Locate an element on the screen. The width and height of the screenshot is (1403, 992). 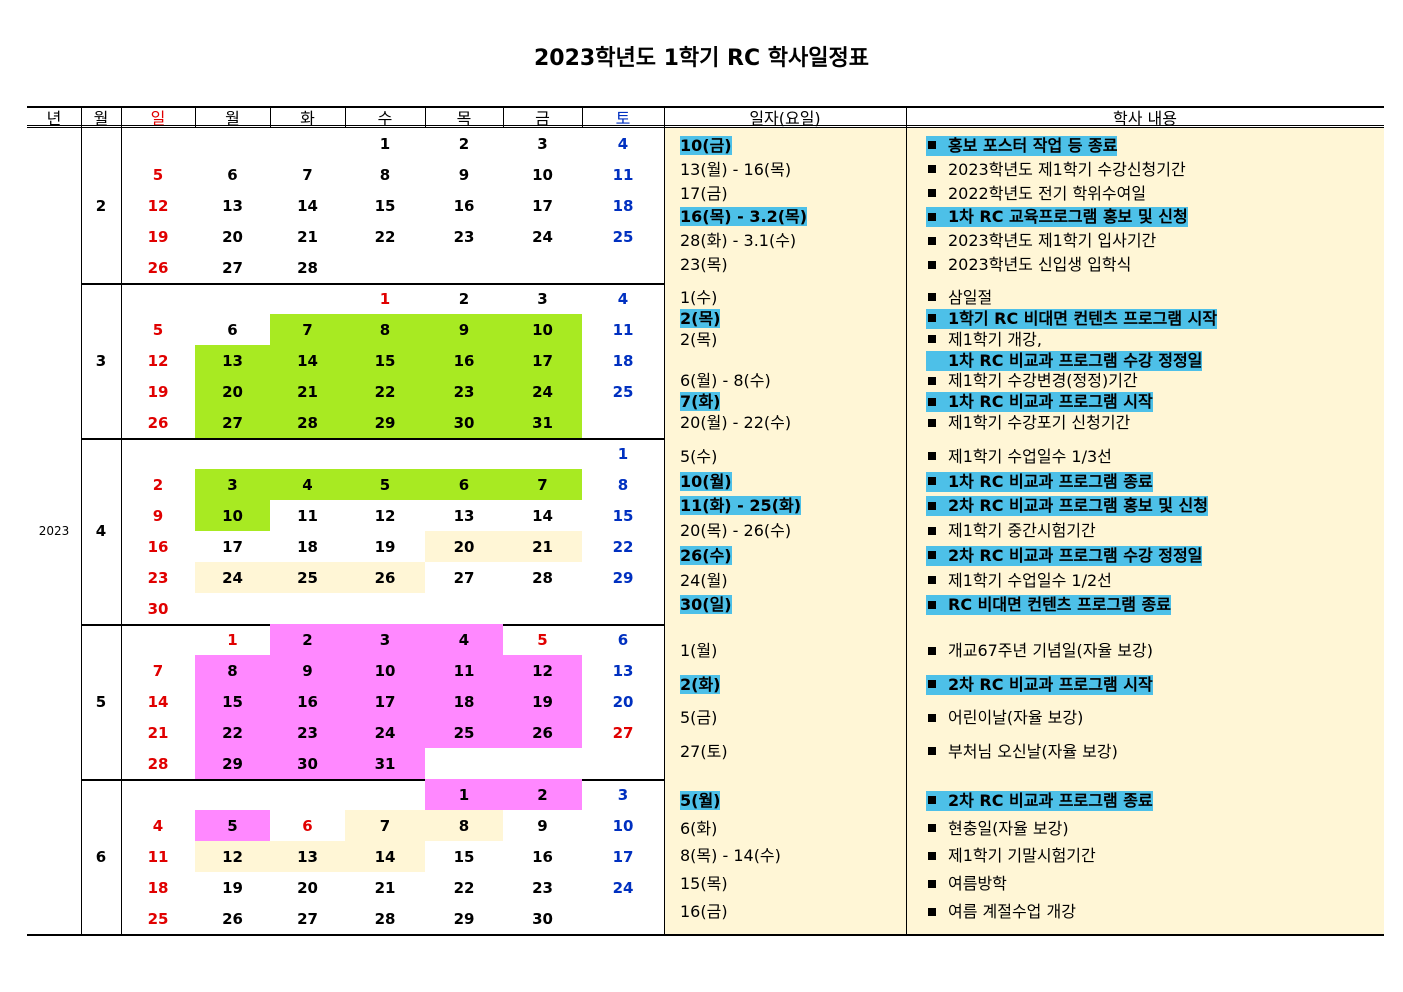
day: 25 is located at coordinates (464, 732).